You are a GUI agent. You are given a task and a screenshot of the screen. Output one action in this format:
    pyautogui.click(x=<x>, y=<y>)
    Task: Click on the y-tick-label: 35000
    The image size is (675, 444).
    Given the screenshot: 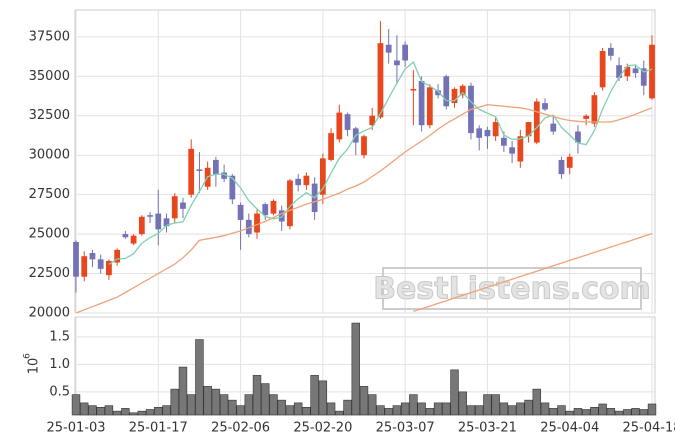 What is the action you would take?
    pyautogui.click(x=49, y=76)
    